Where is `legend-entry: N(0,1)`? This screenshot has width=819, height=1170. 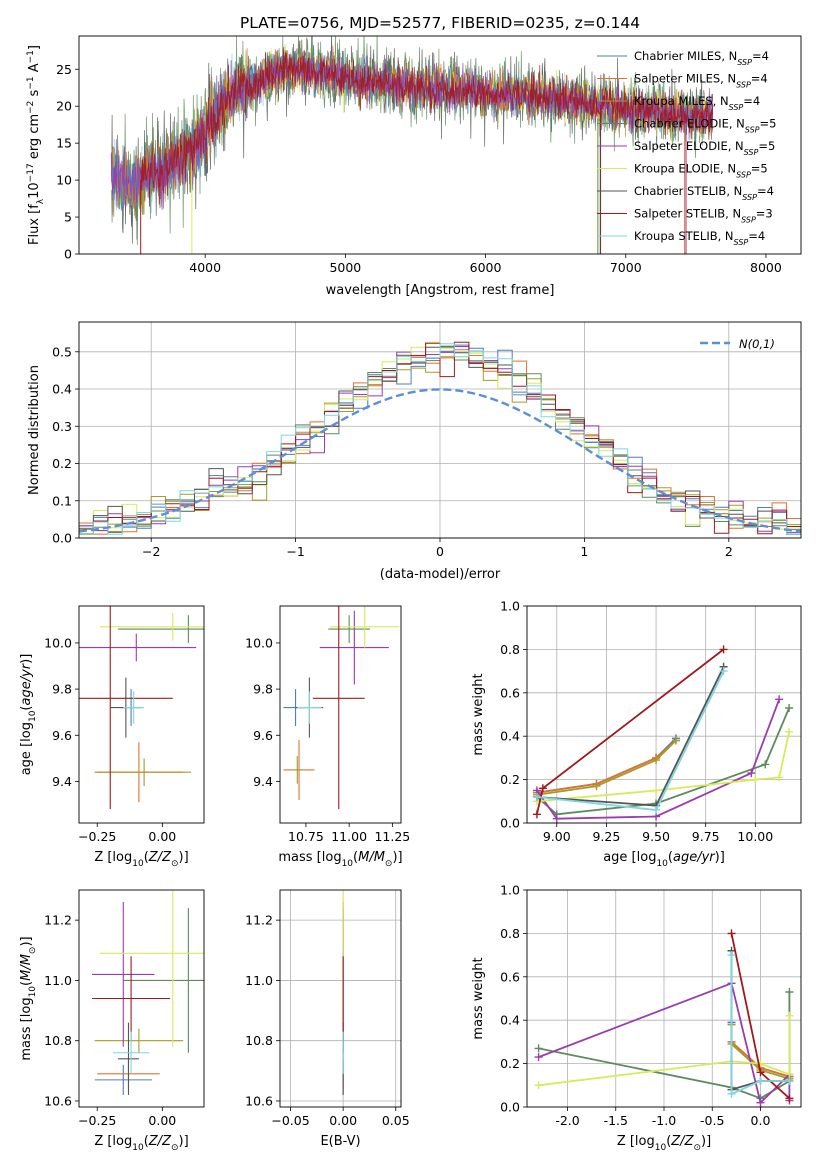 legend-entry: N(0,1) is located at coordinates (757, 344).